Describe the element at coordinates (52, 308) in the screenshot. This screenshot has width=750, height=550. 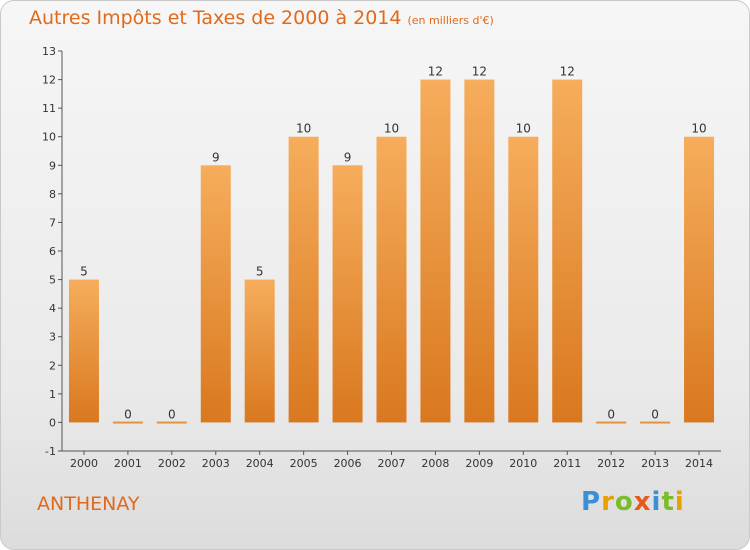
I see `y-tick-label: 4` at that location.